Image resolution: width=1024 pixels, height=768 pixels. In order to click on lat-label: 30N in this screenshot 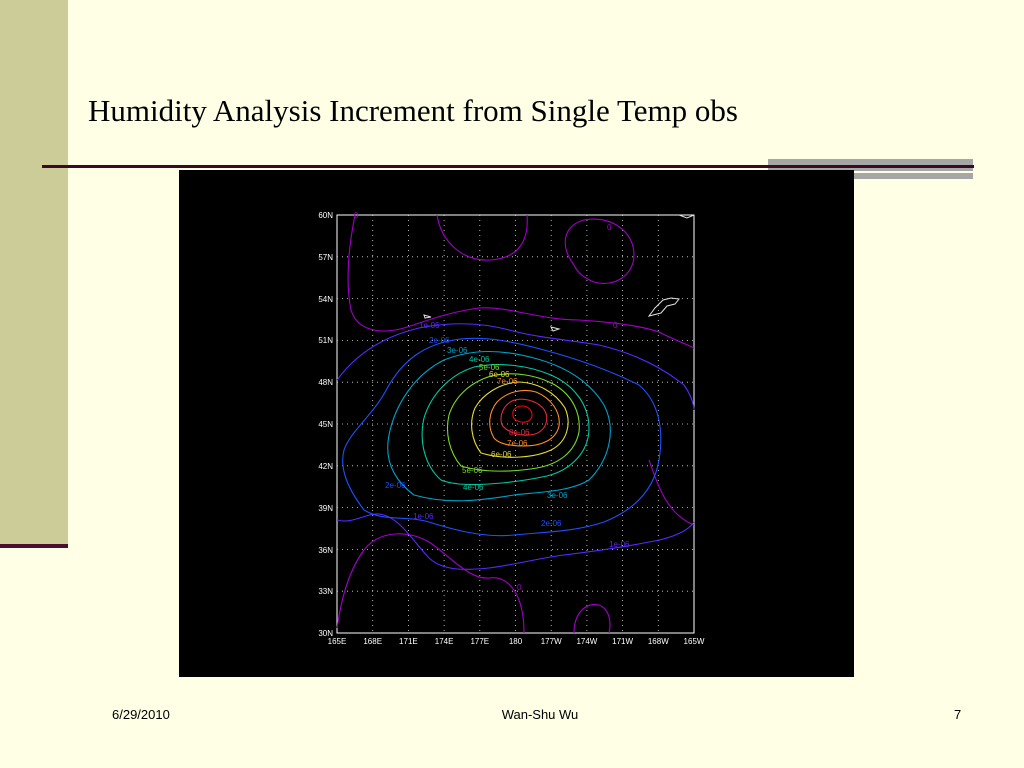, I will do `click(325, 633)`.